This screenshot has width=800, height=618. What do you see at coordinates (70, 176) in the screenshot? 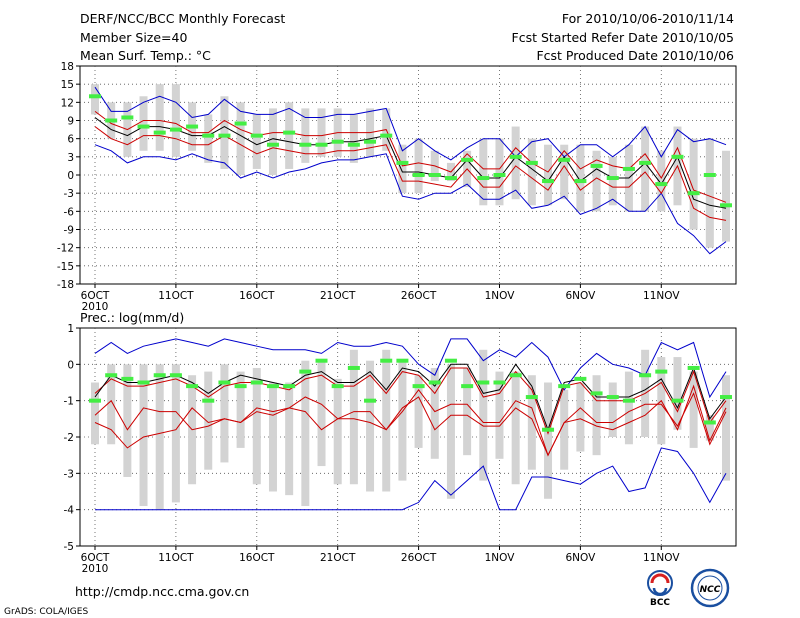
I see `temp-ytick-label: 0` at bounding box center [70, 176].